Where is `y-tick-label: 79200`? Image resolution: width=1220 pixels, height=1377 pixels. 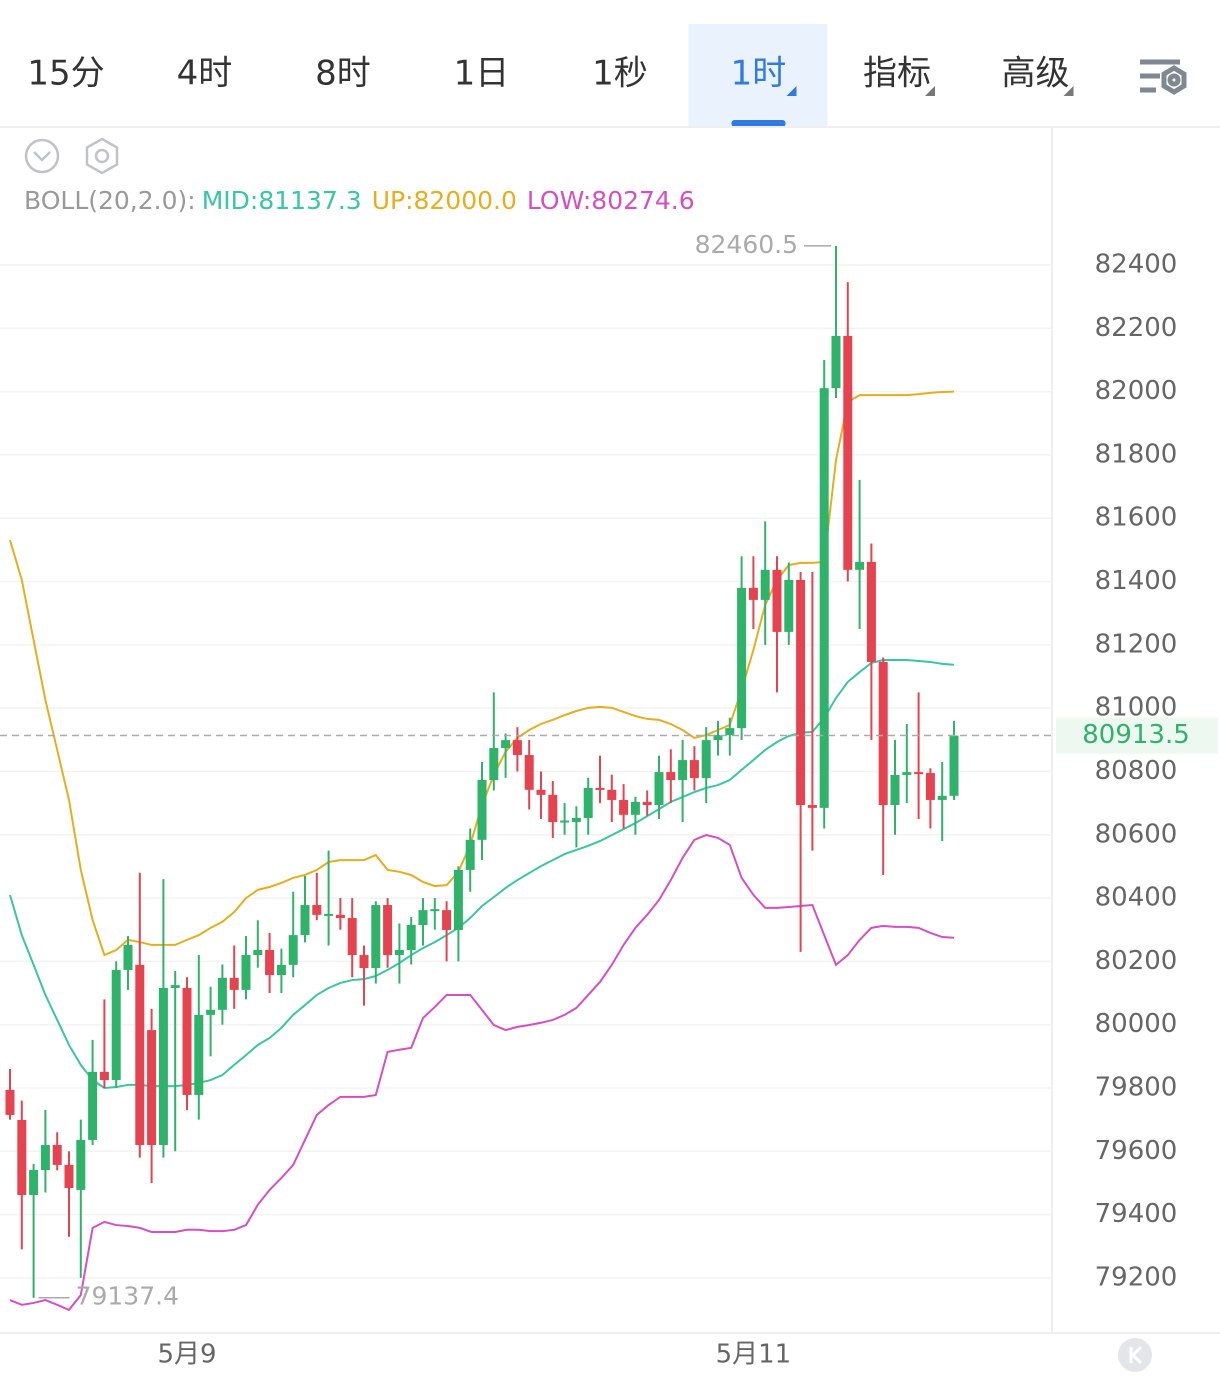
y-tick-label: 79200 is located at coordinates (1136, 1277).